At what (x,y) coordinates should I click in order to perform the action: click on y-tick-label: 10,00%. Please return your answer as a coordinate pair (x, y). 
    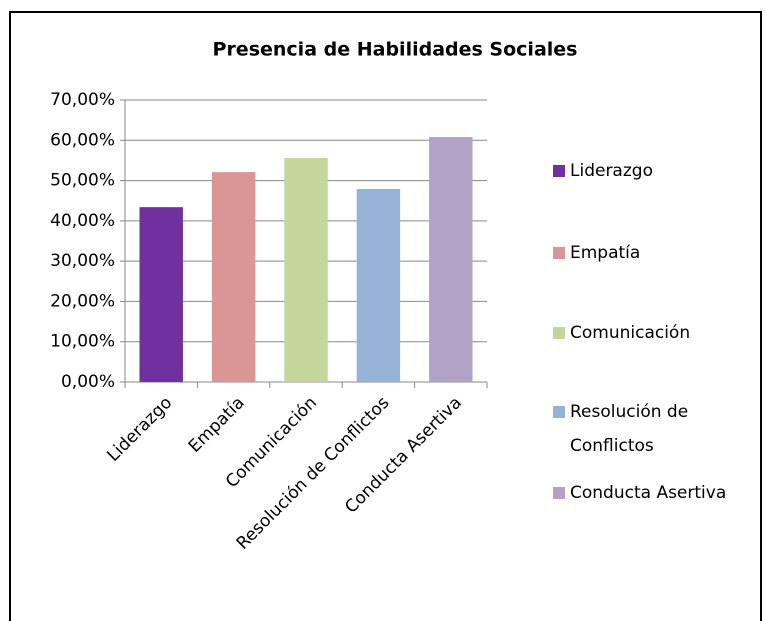
    Looking at the image, I should click on (82, 342).